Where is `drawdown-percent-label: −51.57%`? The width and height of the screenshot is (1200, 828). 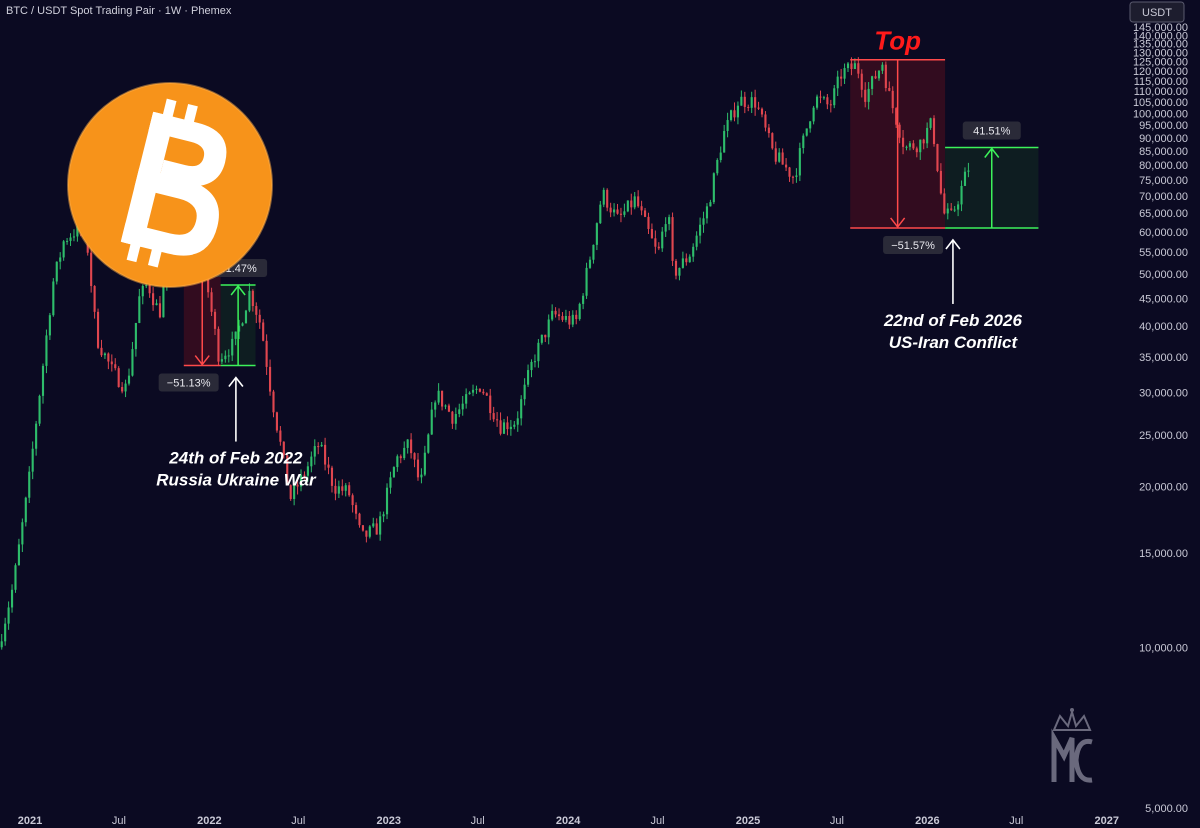
drawdown-percent-label: −51.57% is located at coordinates (913, 246).